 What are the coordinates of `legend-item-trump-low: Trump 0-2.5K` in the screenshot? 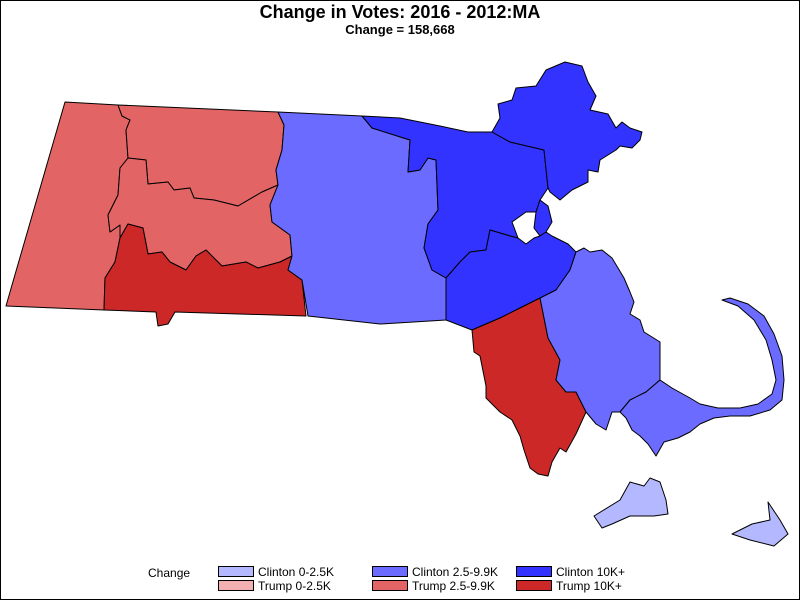 It's located at (274, 586).